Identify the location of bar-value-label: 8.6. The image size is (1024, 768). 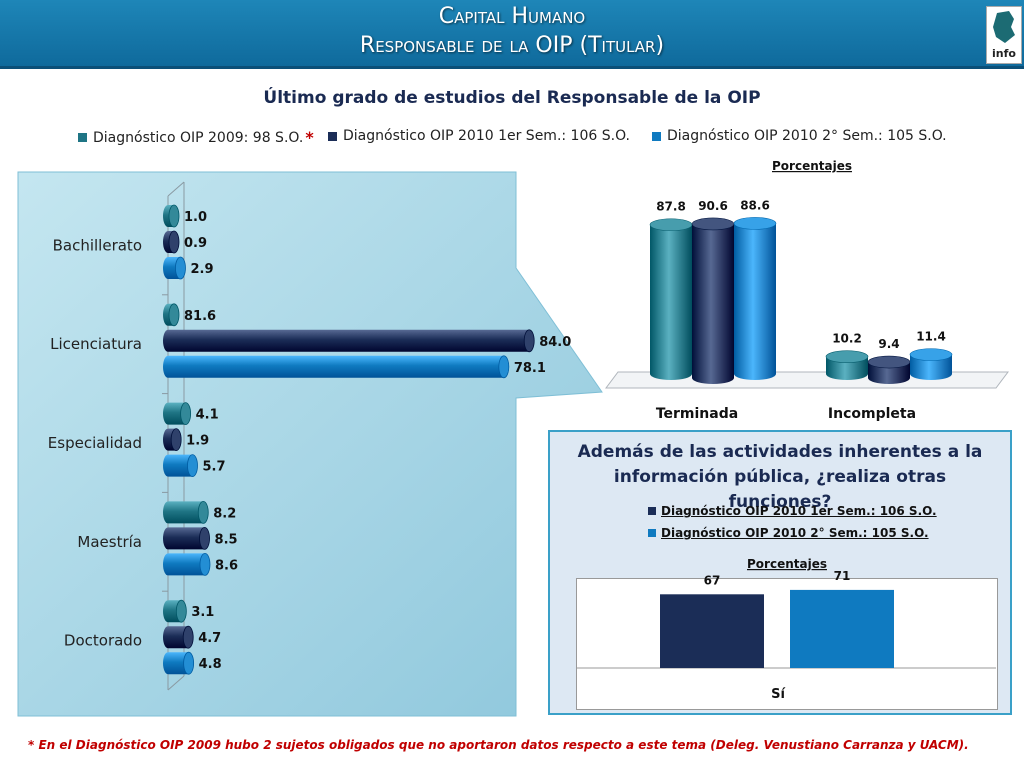
(226, 565).